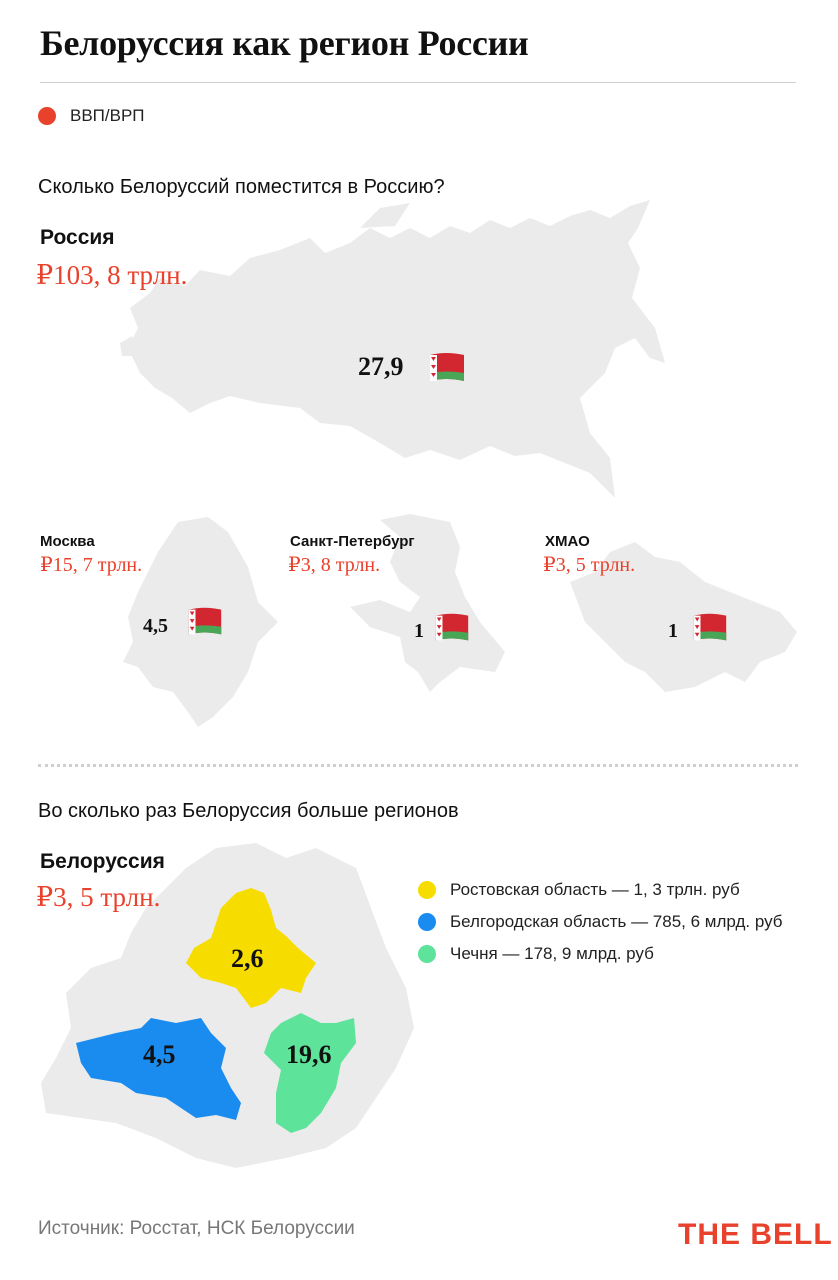 Image resolution: width=838 pixels, height=1280 pixels. Describe the element at coordinates (683, 617) in the screenshot. I see `hmao-map` at that location.